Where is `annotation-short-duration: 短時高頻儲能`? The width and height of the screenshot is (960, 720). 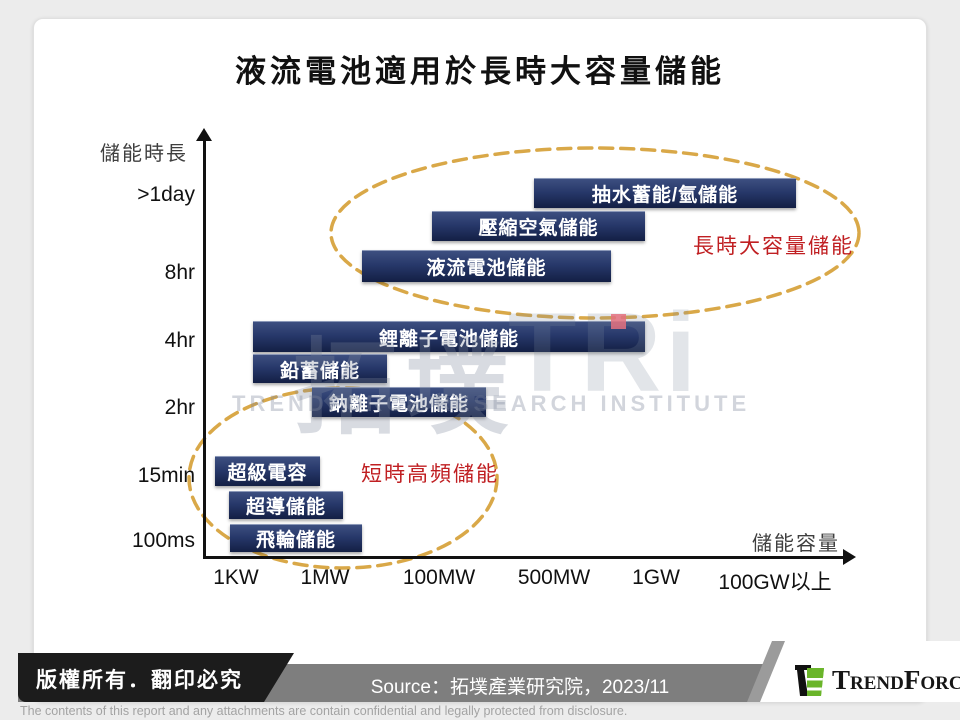
annotation-short-duration: 短時高頻儲能 is located at coordinates (430, 474).